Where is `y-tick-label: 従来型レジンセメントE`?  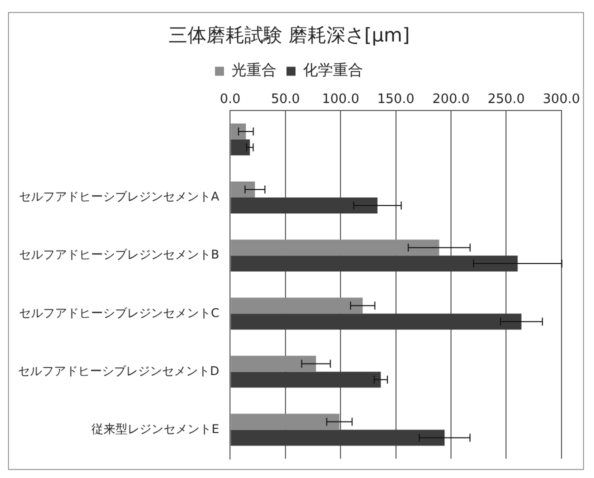 y-tick-label: 従来型レジンセメントE is located at coordinates (156, 429).